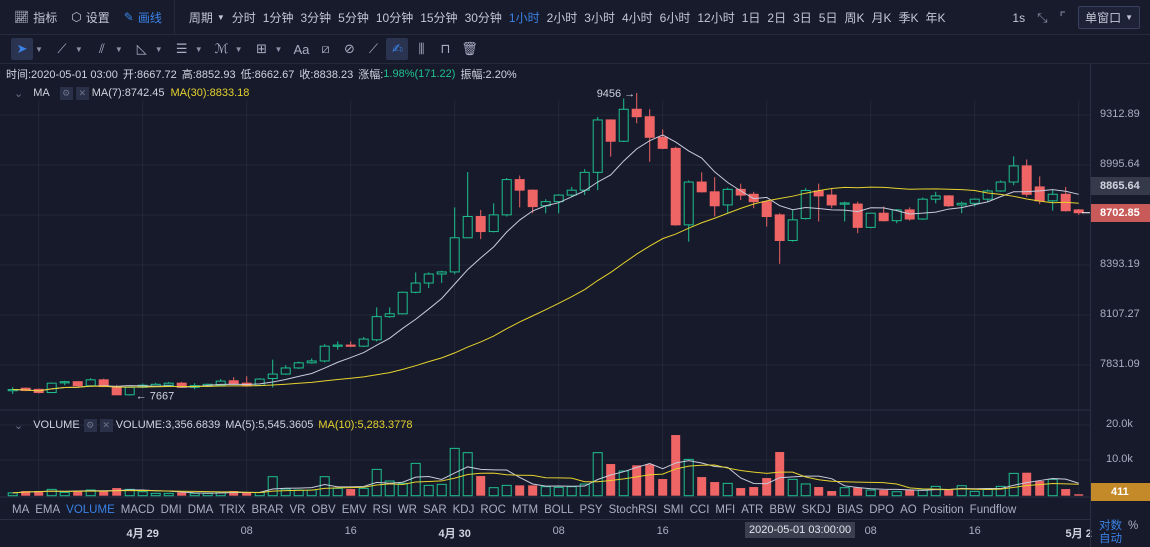 The height and width of the screenshot is (547, 1150). What do you see at coordinates (850, 510) in the screenshot?
I see `indicator-tab-bias: BIAS` at bounding box center [850, 510].